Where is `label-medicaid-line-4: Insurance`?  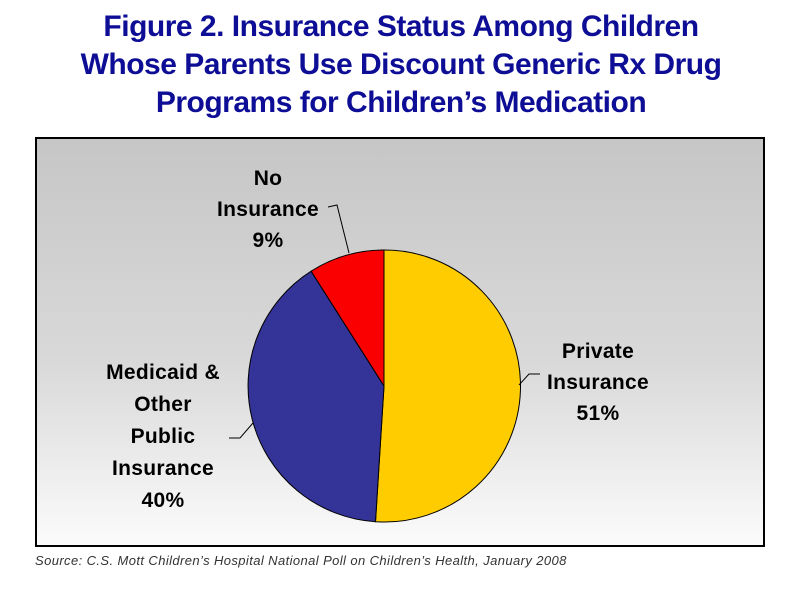 label-medicaid-line-4: Insurance is located at coordinates (163, 468).